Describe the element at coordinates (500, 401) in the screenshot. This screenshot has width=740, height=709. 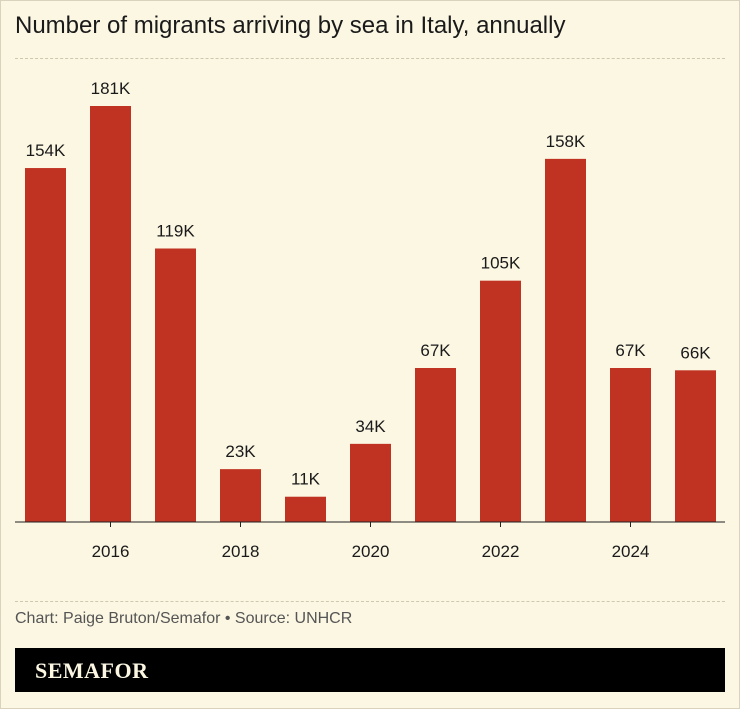
I see `bar-2022` at that location.